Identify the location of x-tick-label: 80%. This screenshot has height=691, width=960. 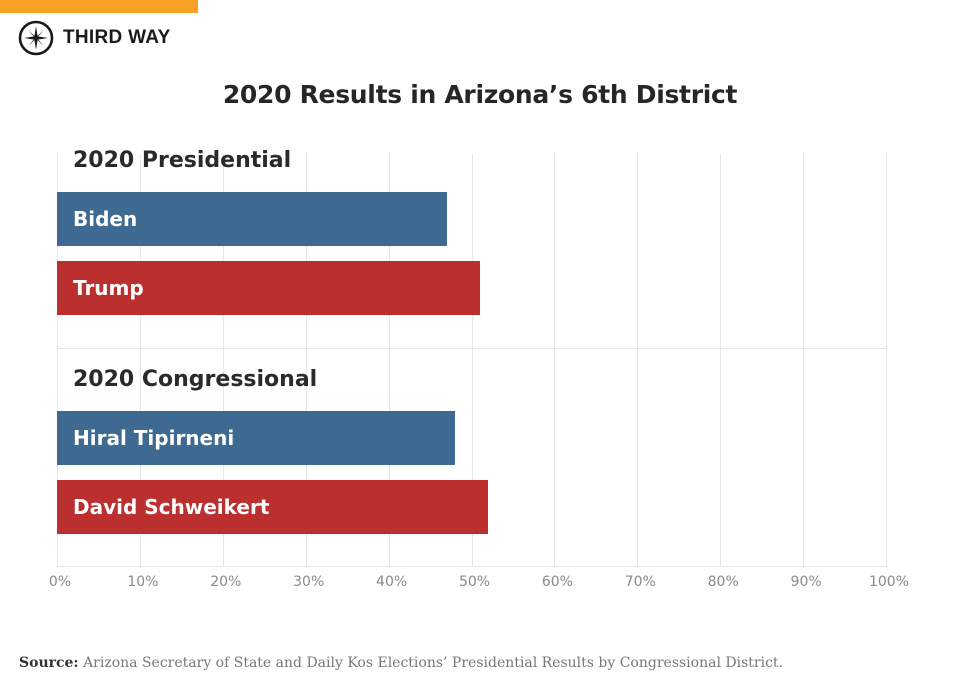
(723, 582).